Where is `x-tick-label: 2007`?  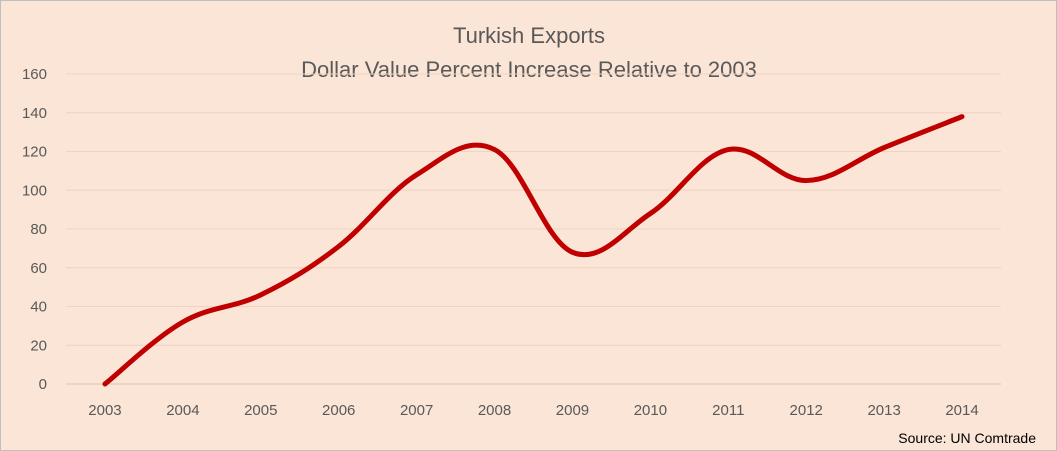 x-tick-label: 2007 is located at coordinates (416, 410).